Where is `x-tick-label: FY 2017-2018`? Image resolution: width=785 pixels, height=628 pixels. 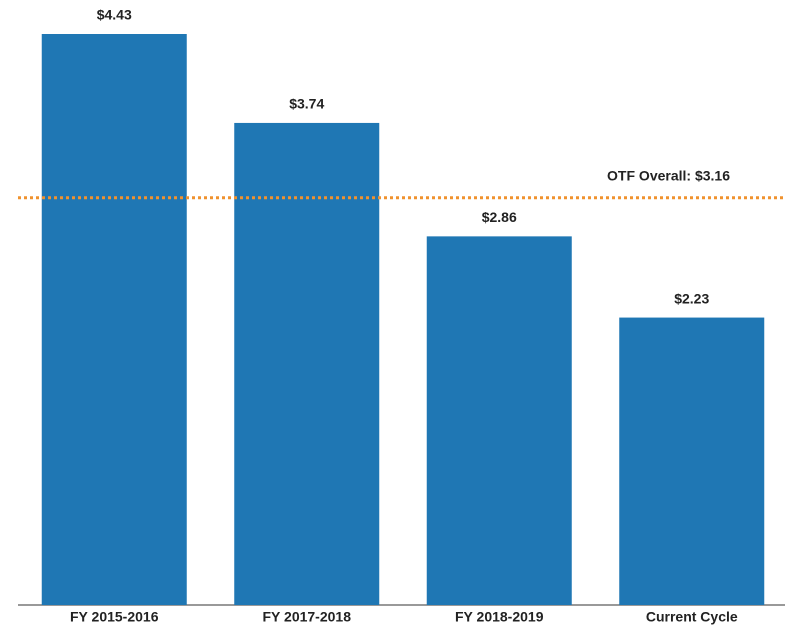 x-tick-label: FY 2017-2018 is located at coordinates (307, 617).